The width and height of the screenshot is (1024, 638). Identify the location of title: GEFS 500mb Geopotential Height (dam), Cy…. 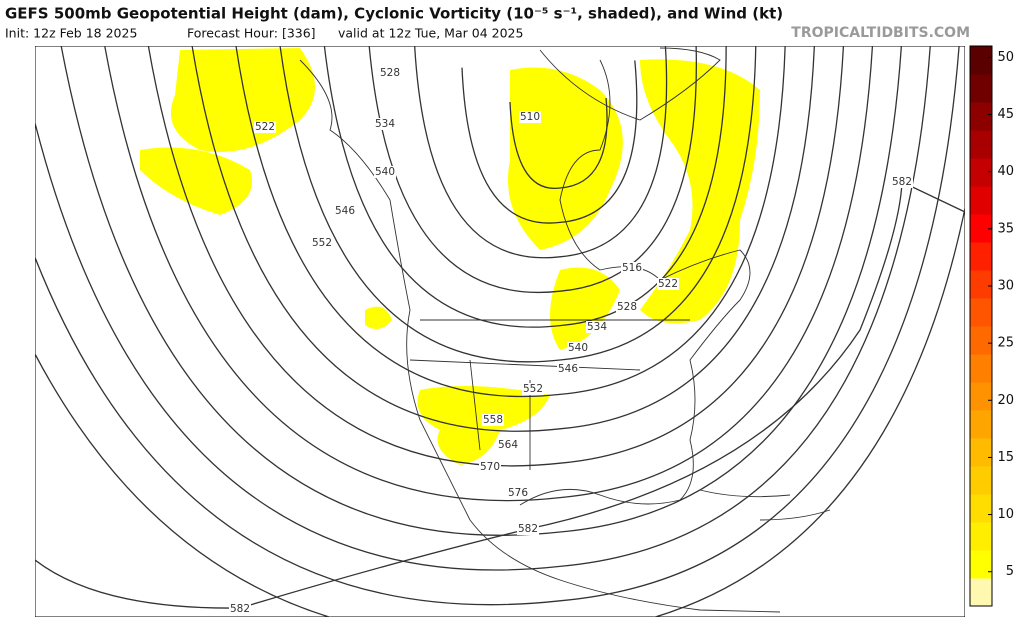
(394, 14).